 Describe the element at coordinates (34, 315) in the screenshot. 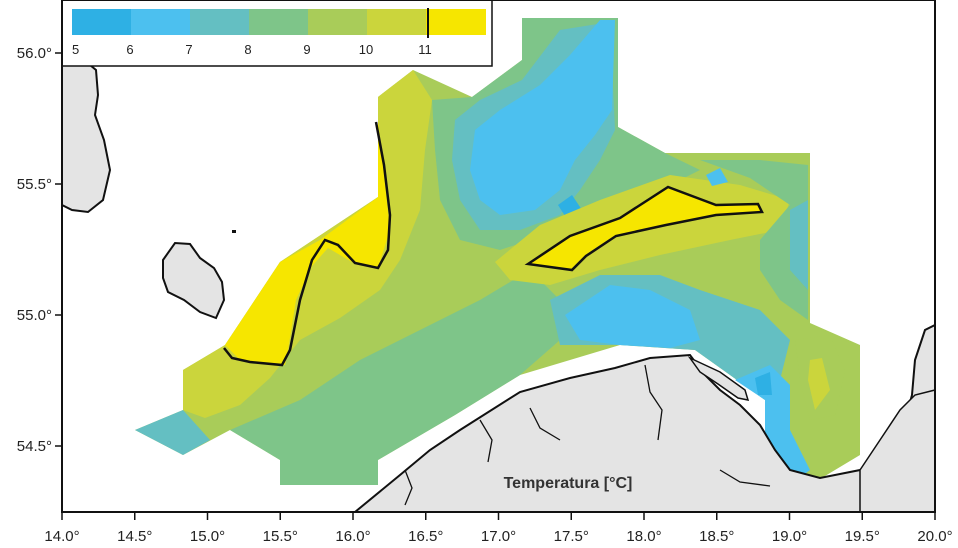

I see `y-tick-label: 55.0°` at that location.